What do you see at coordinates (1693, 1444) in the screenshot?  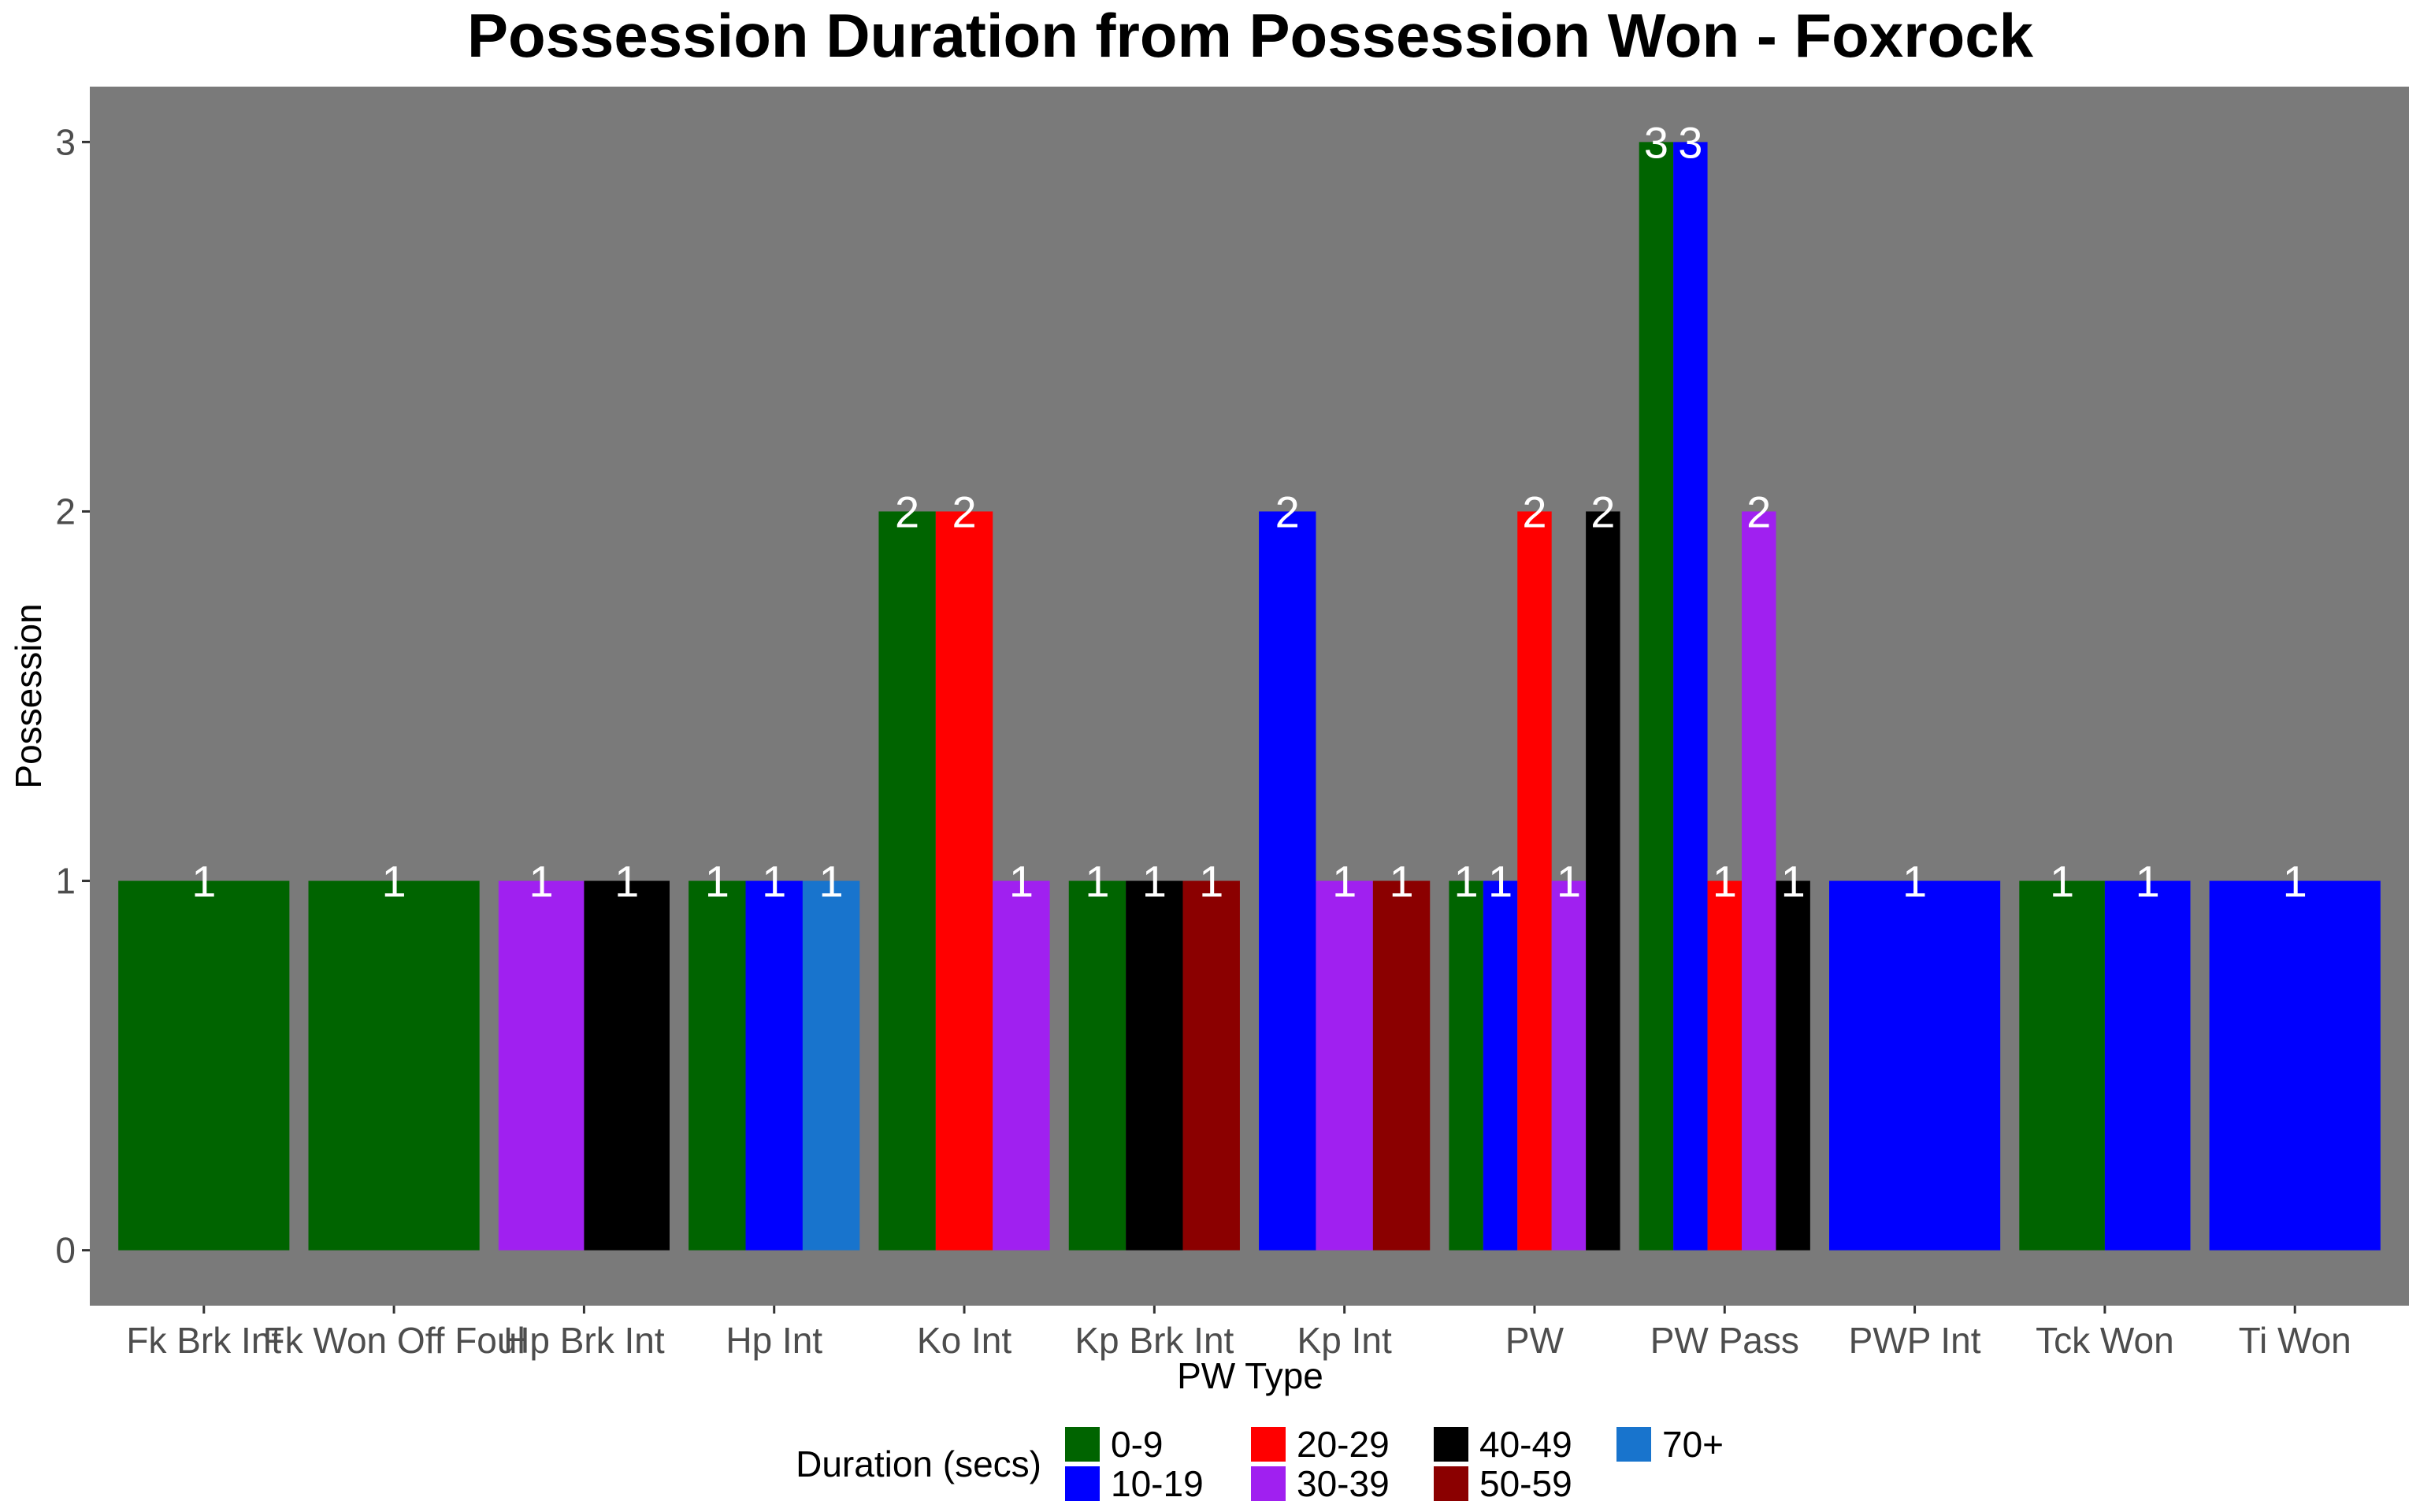 I see `legend-label: 70+` at bounding box center [1693, 1444].